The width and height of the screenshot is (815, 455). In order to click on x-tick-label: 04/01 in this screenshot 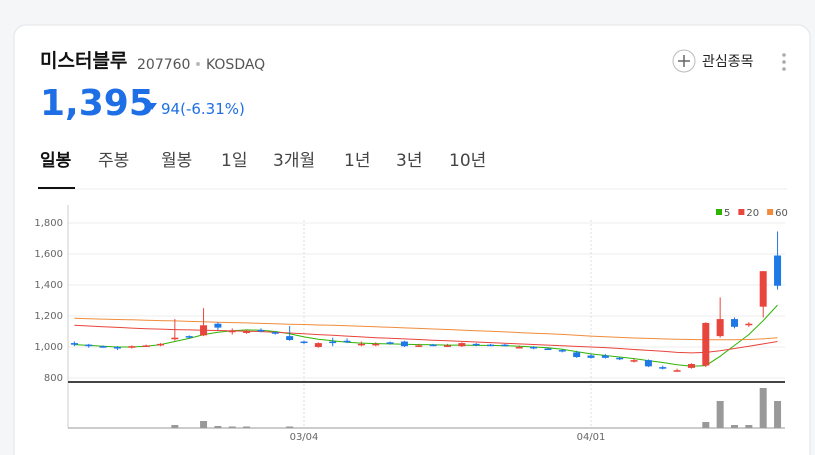, I will do `click(591, 437)`.